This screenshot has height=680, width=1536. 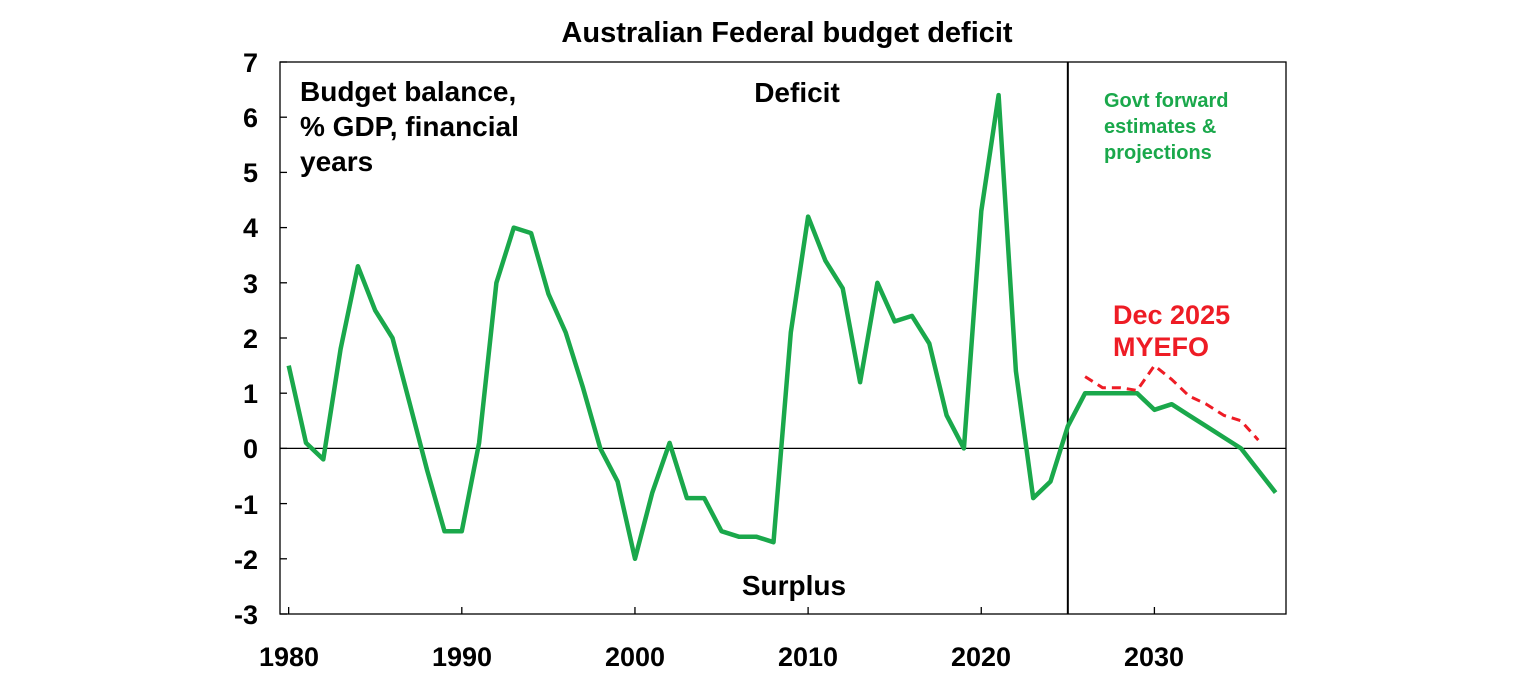 What do you see at coordinates (250, 173) in the screenshot?
I see `y-tick-label: 5` at bounding box center [250, 173].